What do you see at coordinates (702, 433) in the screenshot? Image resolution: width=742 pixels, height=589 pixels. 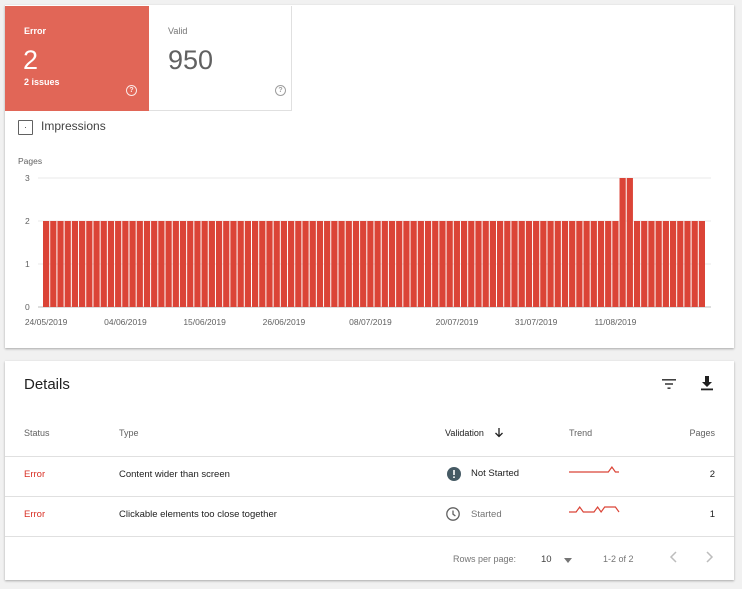 I see `column-header-pages: Pages` at bounding box center [702, 433].